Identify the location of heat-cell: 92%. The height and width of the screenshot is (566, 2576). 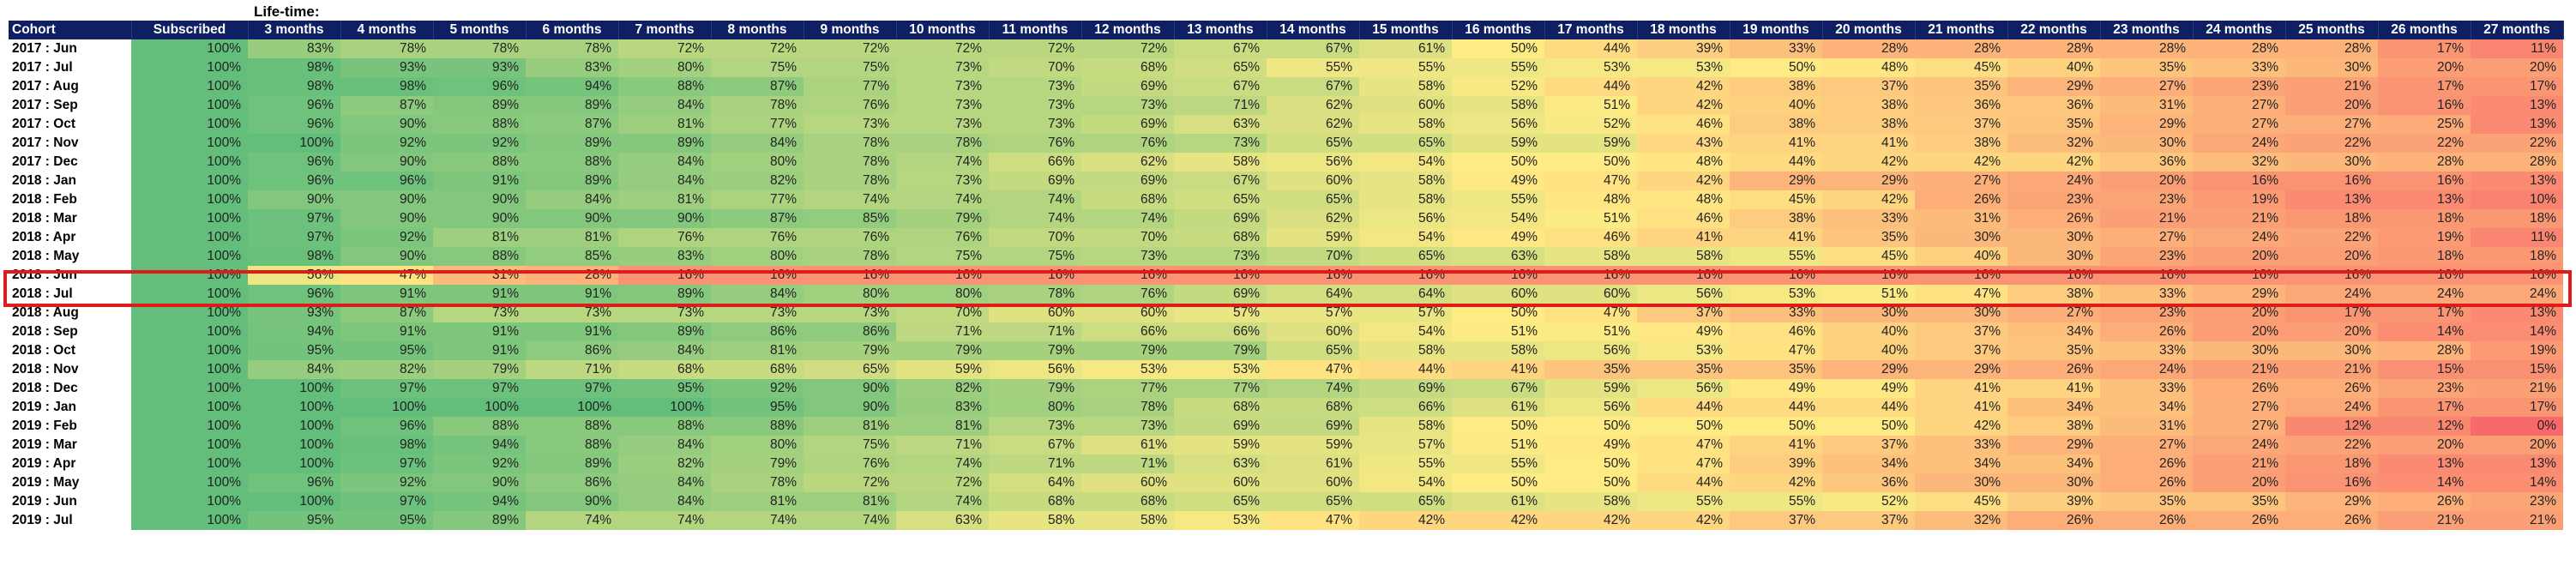
(480, 464).